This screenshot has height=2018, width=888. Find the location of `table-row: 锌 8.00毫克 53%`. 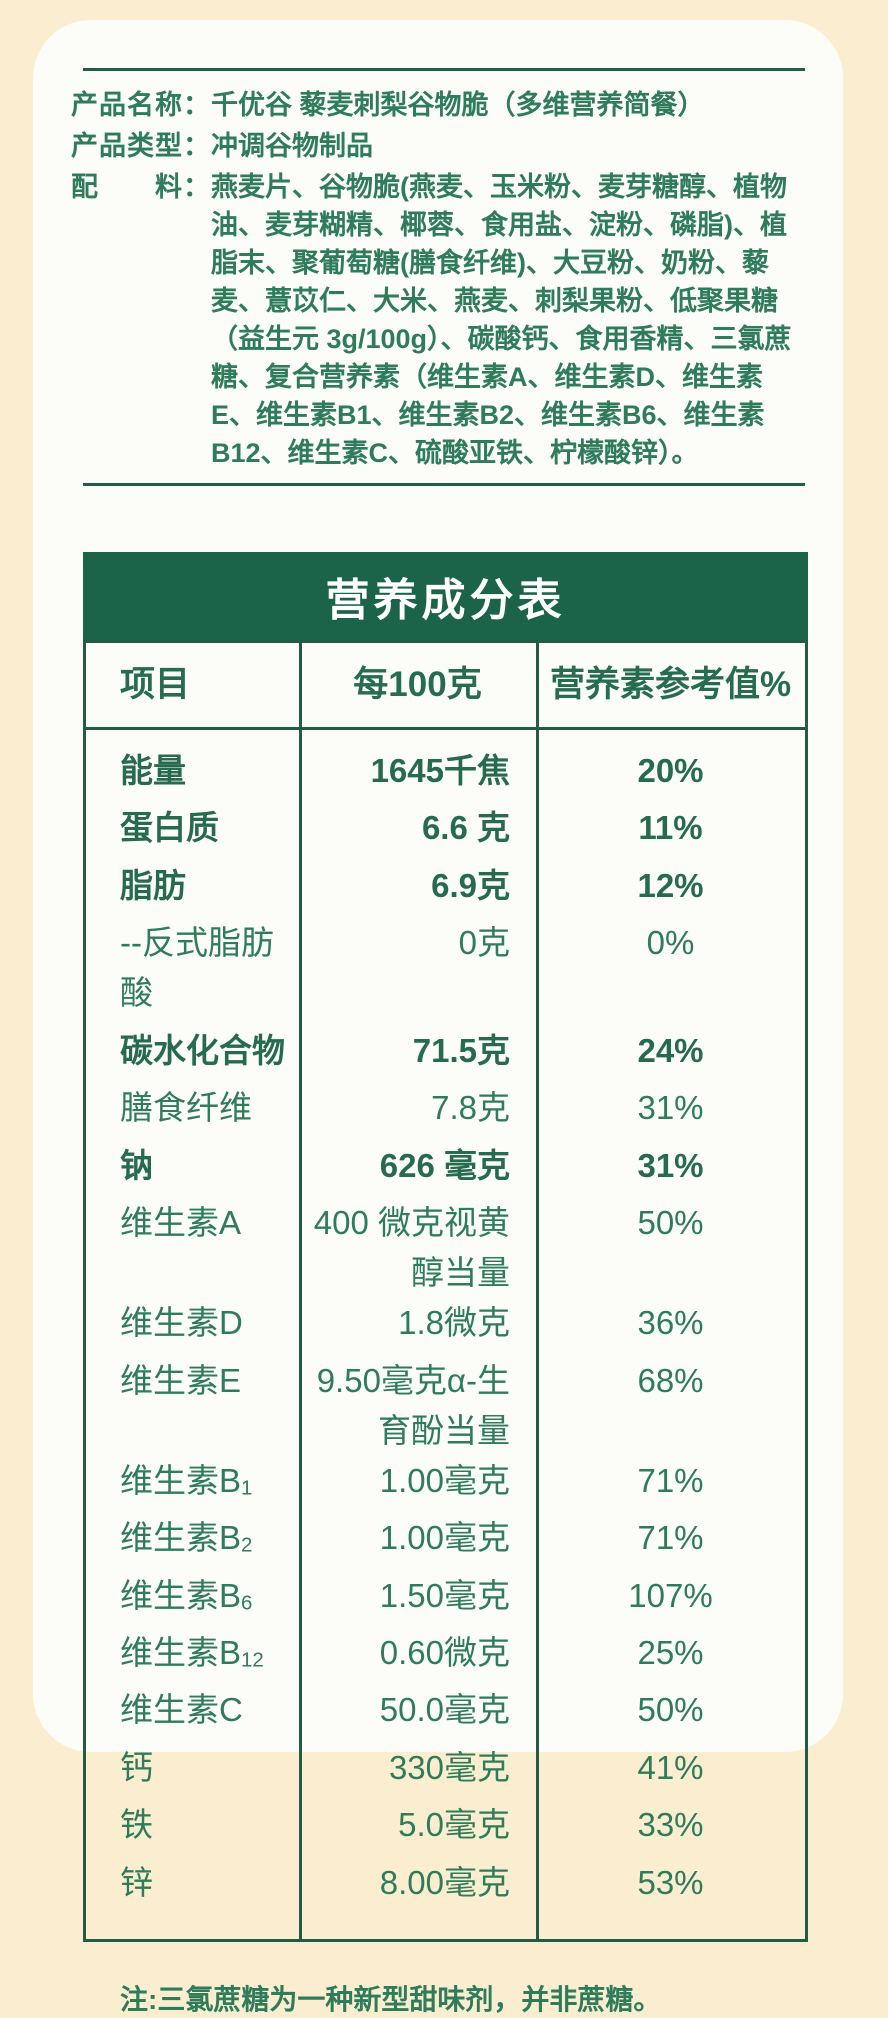

table-row: 锌 8.00毫克 53% is located at coordinates (445, 1886).